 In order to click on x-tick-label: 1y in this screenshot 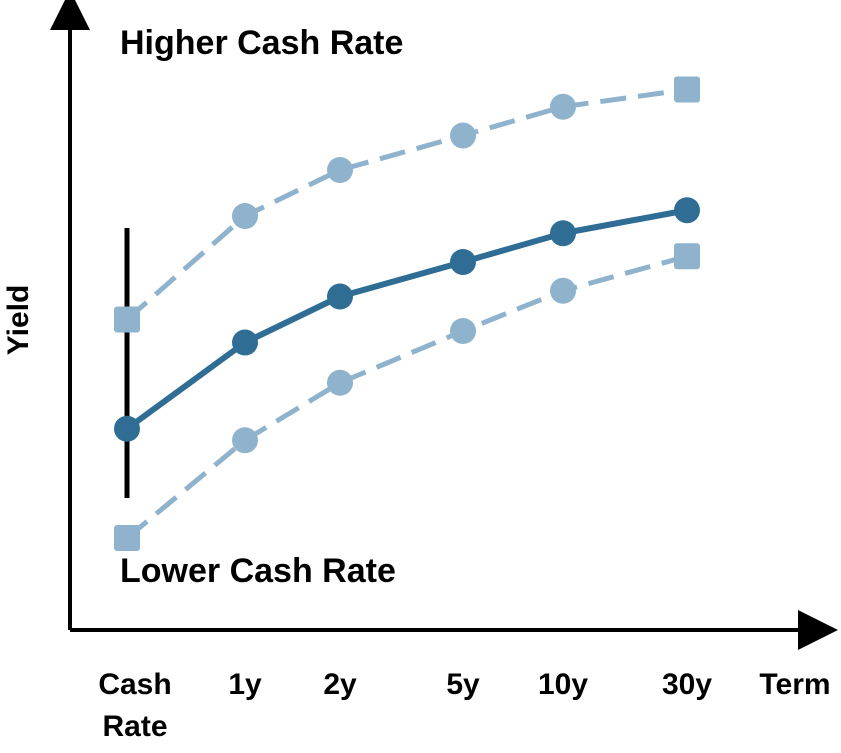, I will do `click(245, 684)`.